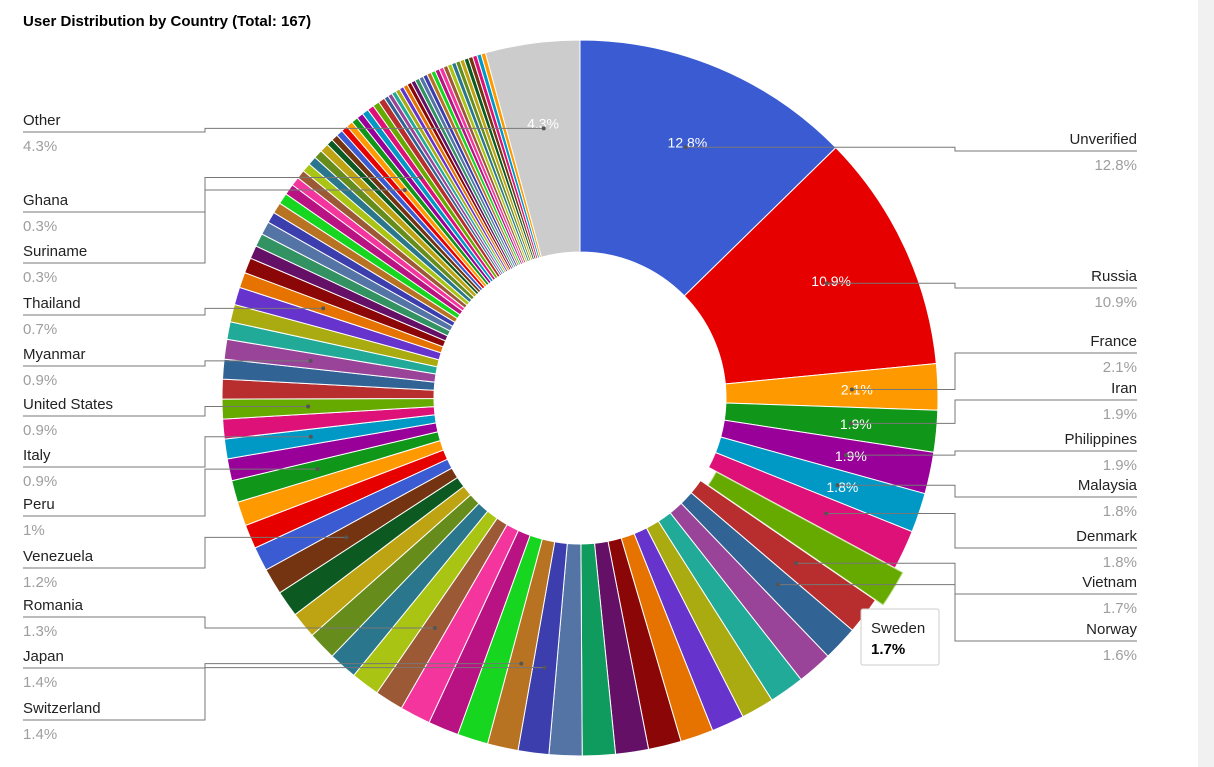  Describe the element at coordinates (40, 582) in the screenshot. I see `legend-value-venezuela: 1.2%` at that location.